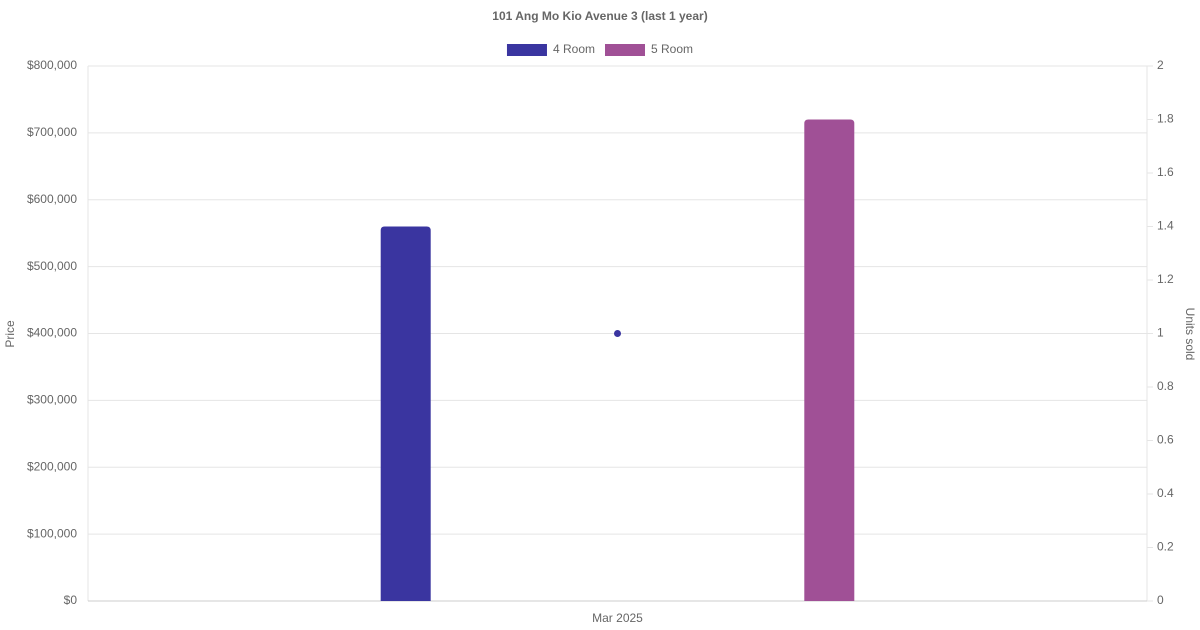 Image resolution: width=1200 pixels, height=630 pixels. I want to click on y2-tick-label: 2, so click(1160, 65).